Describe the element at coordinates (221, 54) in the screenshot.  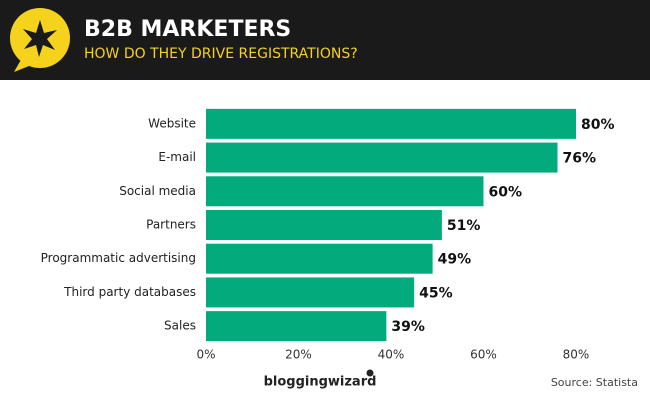
I see `chart-subtitle: HOW DO THEY DRIVE REGISTRATIONS?` at that location.